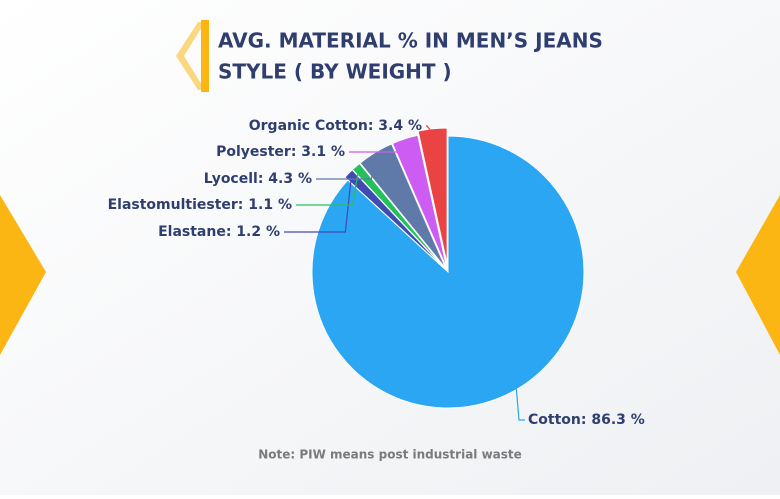  I want to click on left-chevron, so click(23, 275).